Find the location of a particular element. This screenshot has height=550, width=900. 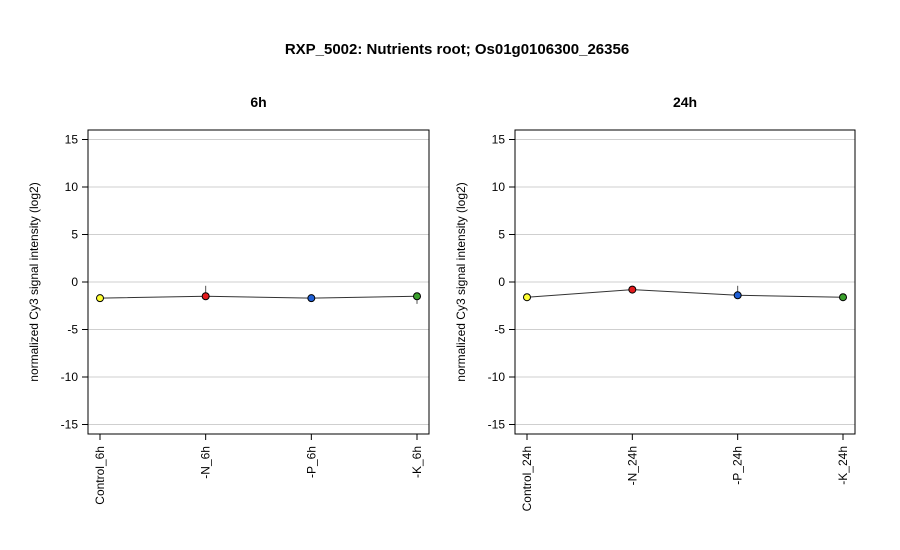

x-tick-label: -P_24h is located at coordinates (738, 465).